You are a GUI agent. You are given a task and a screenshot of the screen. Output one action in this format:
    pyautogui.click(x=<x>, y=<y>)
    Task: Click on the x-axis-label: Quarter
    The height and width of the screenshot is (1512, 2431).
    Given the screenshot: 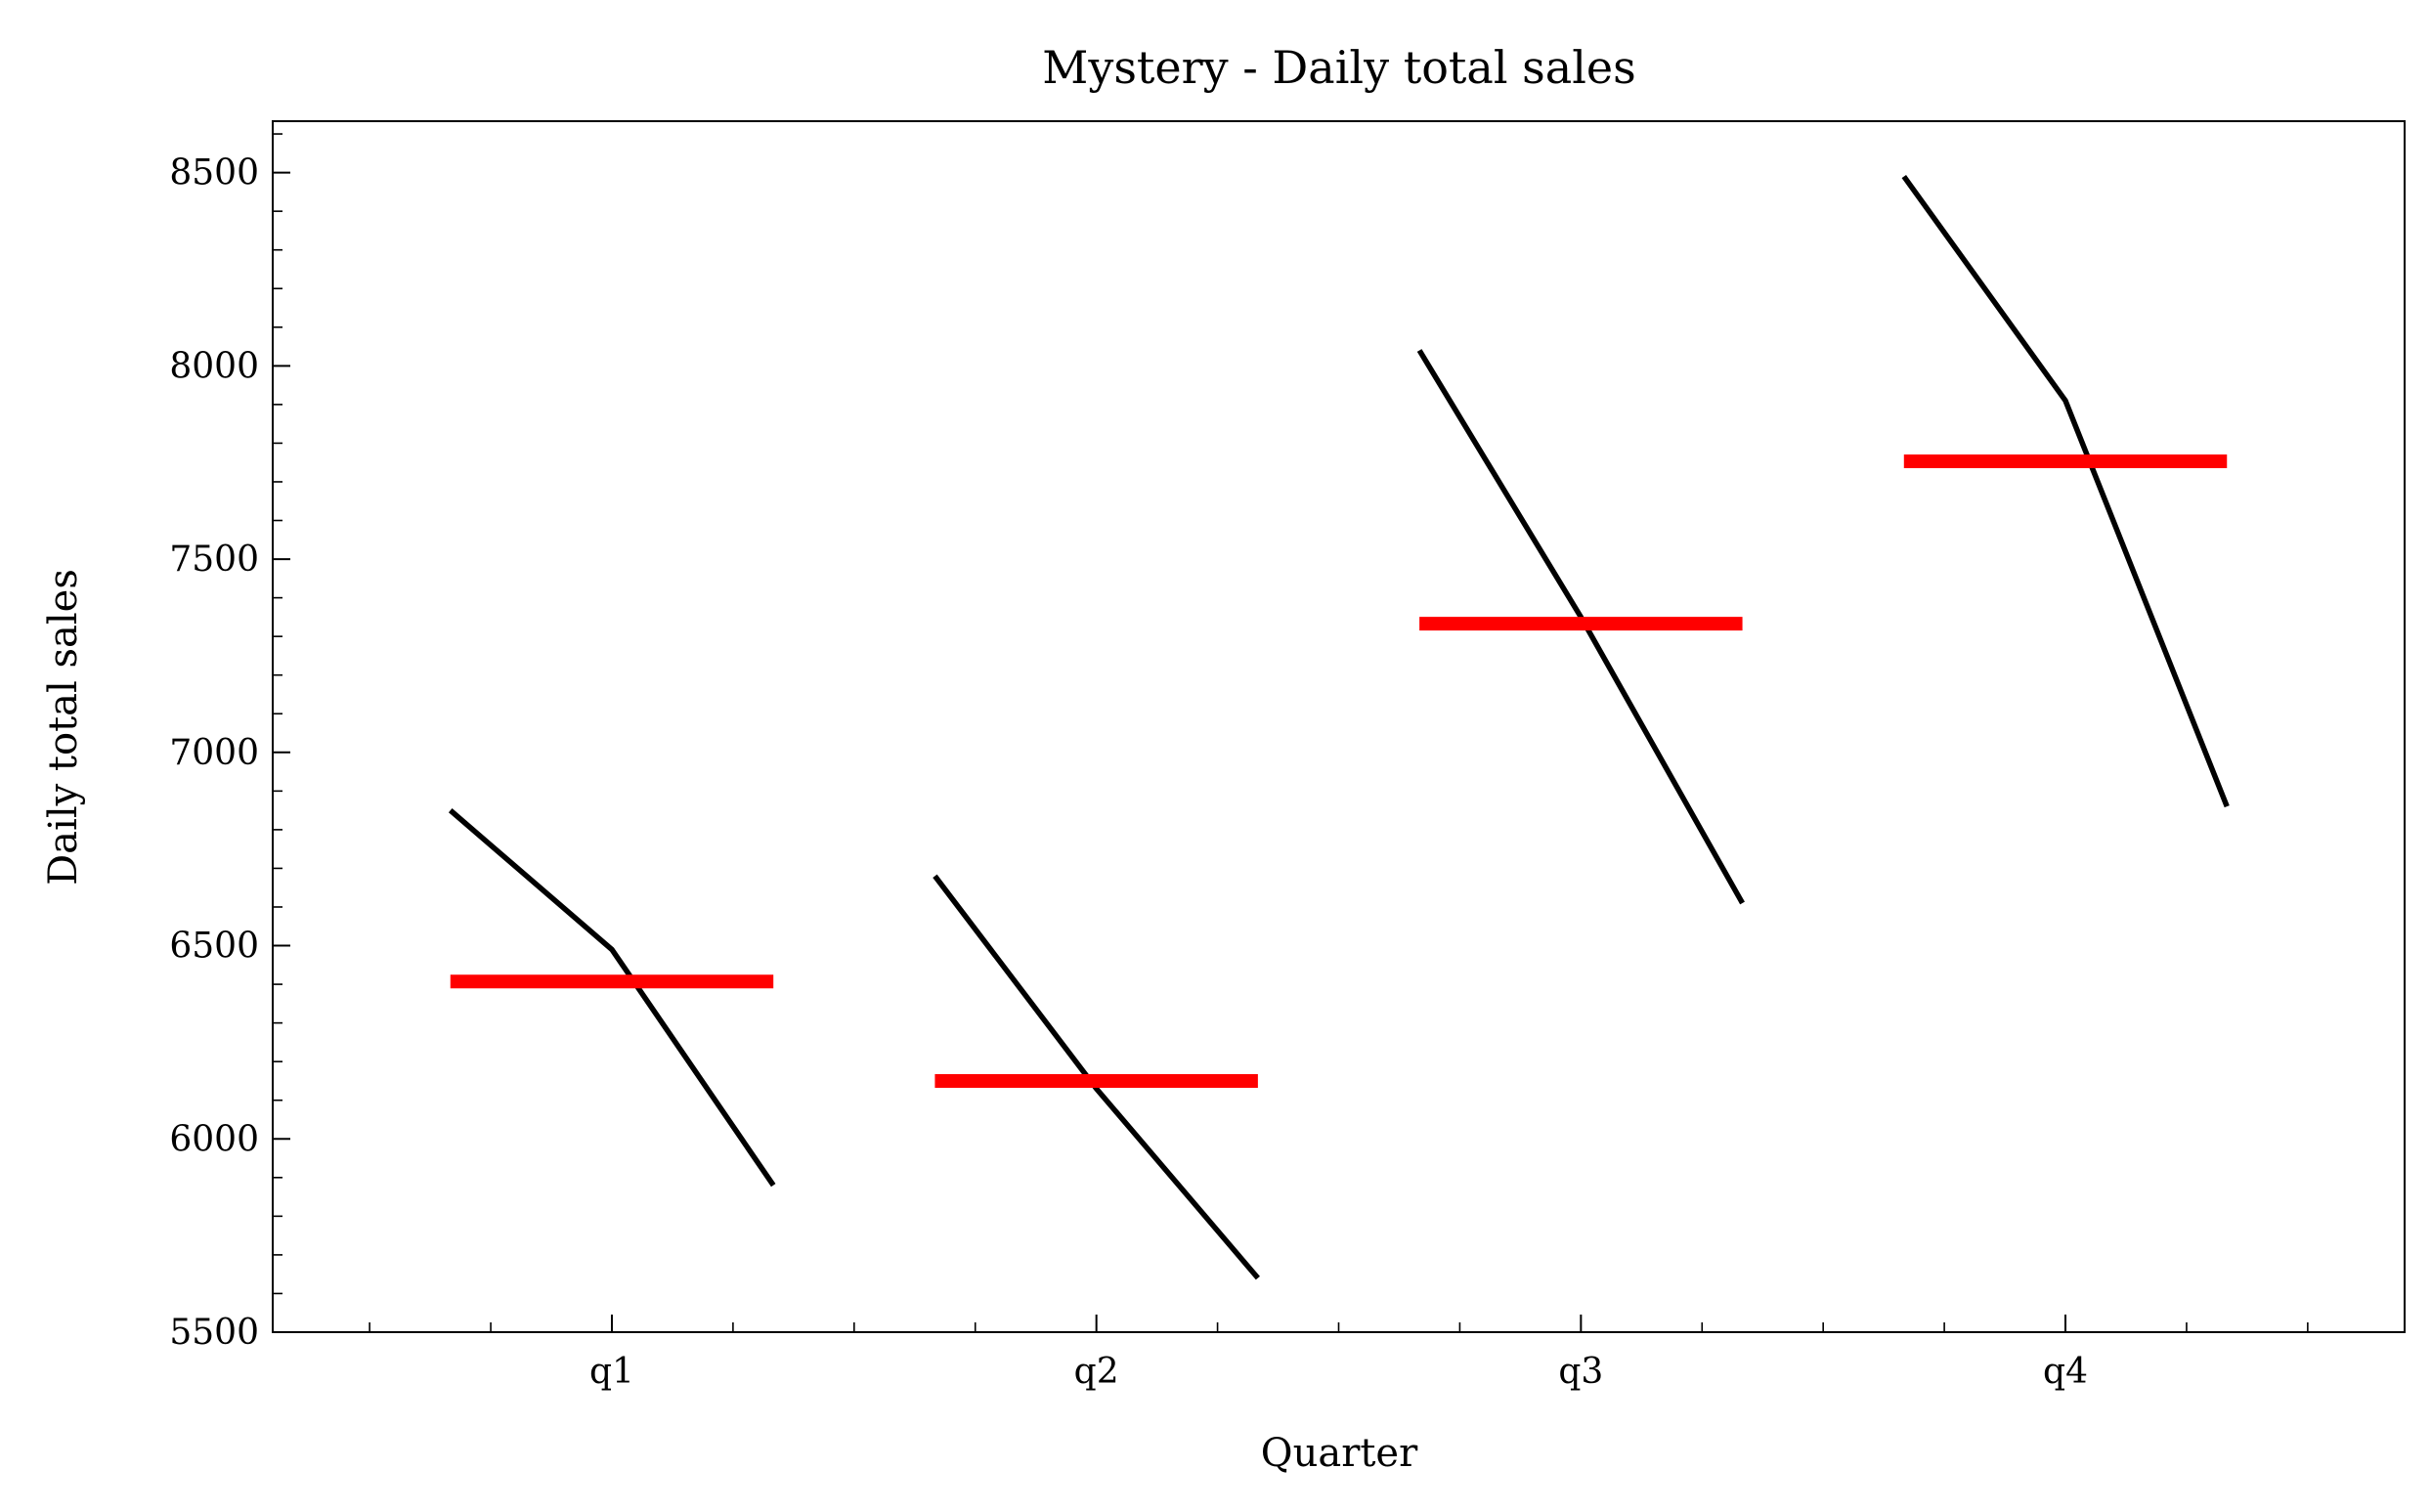 What is the action you would take?
    pyautogui.click(x=1339, y=1453)
    